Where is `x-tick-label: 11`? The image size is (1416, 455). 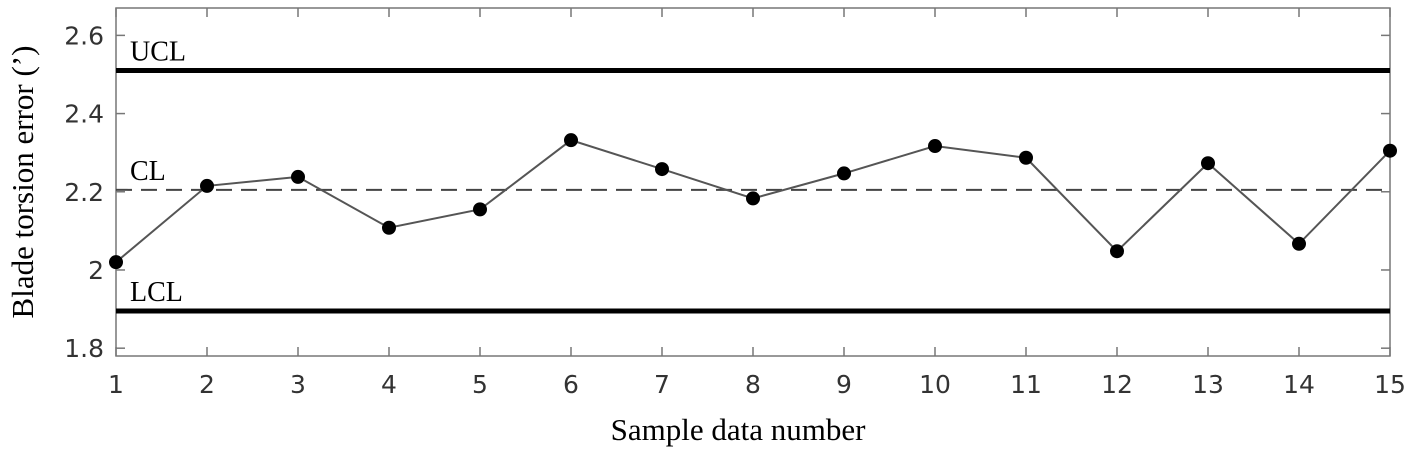
x-tick-label: 11 is located at coordinates (1026, 384).